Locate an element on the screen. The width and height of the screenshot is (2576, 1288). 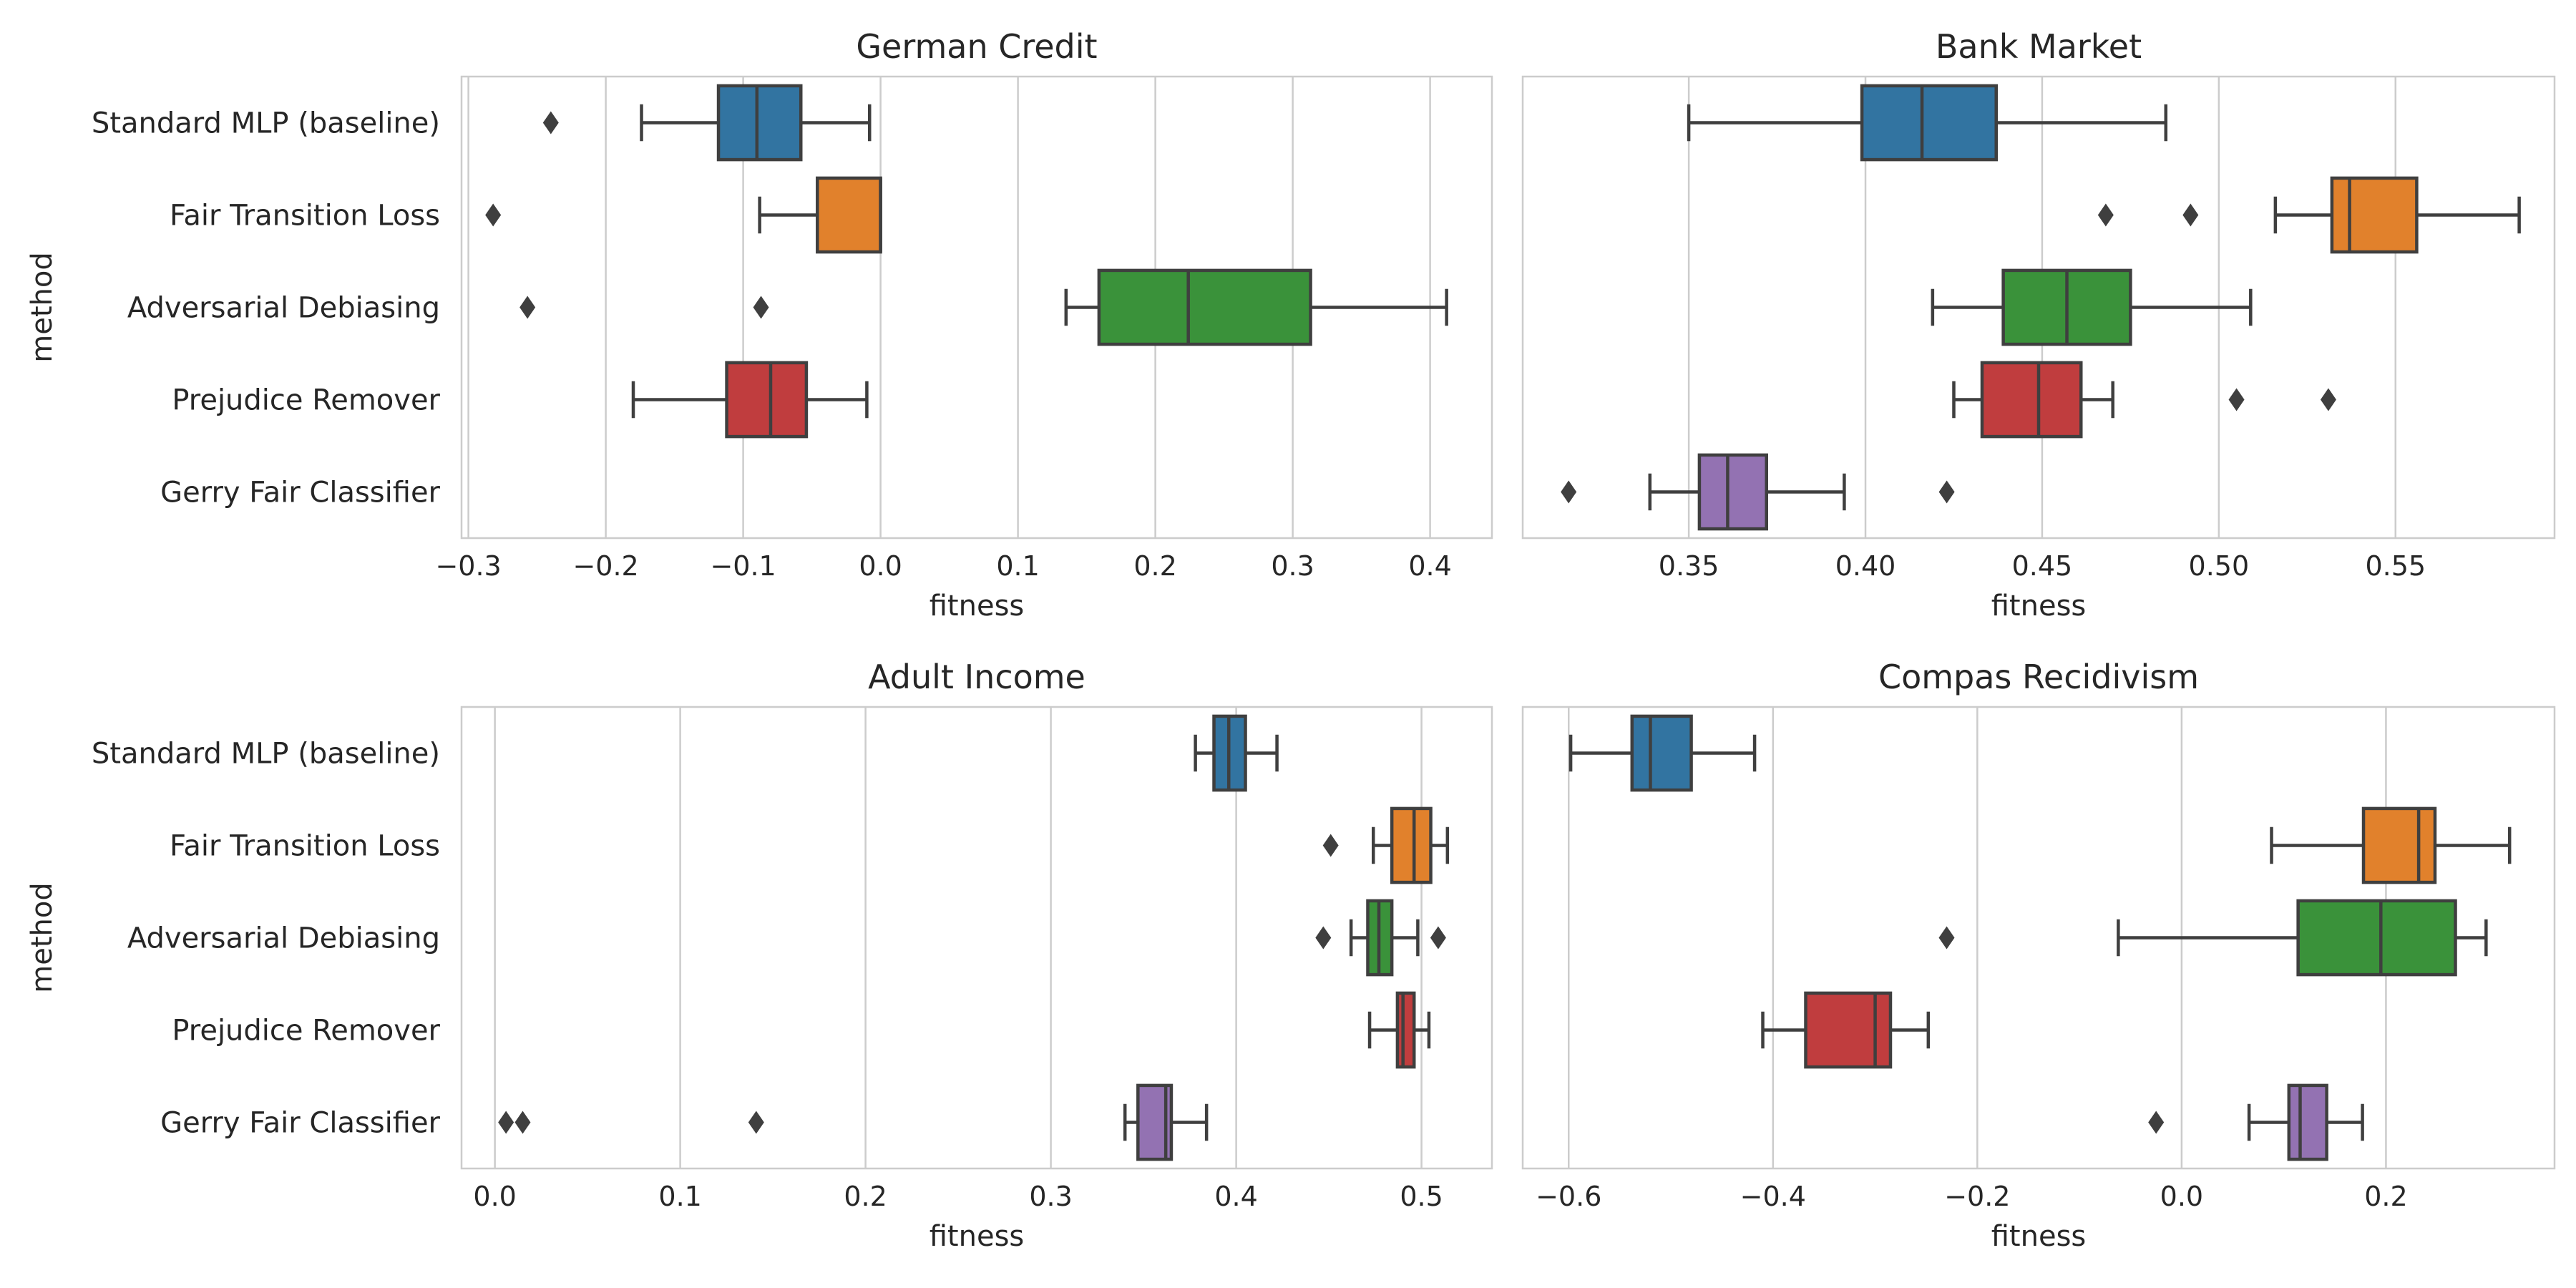
x-tick-label: −0.6 is located at coordinates (1568, 1196).